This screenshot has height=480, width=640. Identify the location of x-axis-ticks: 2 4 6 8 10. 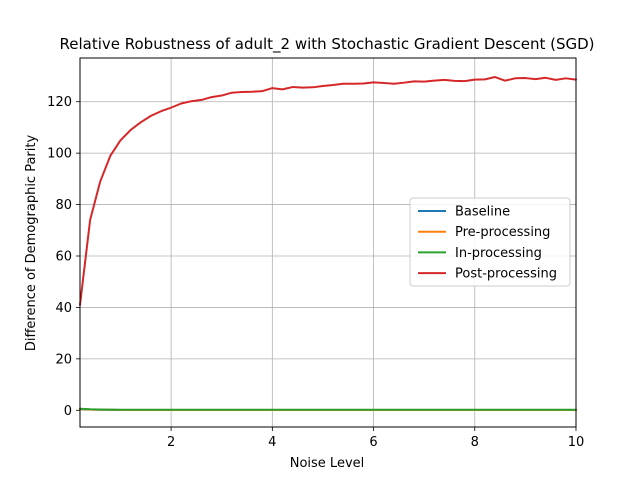
(375, 438).